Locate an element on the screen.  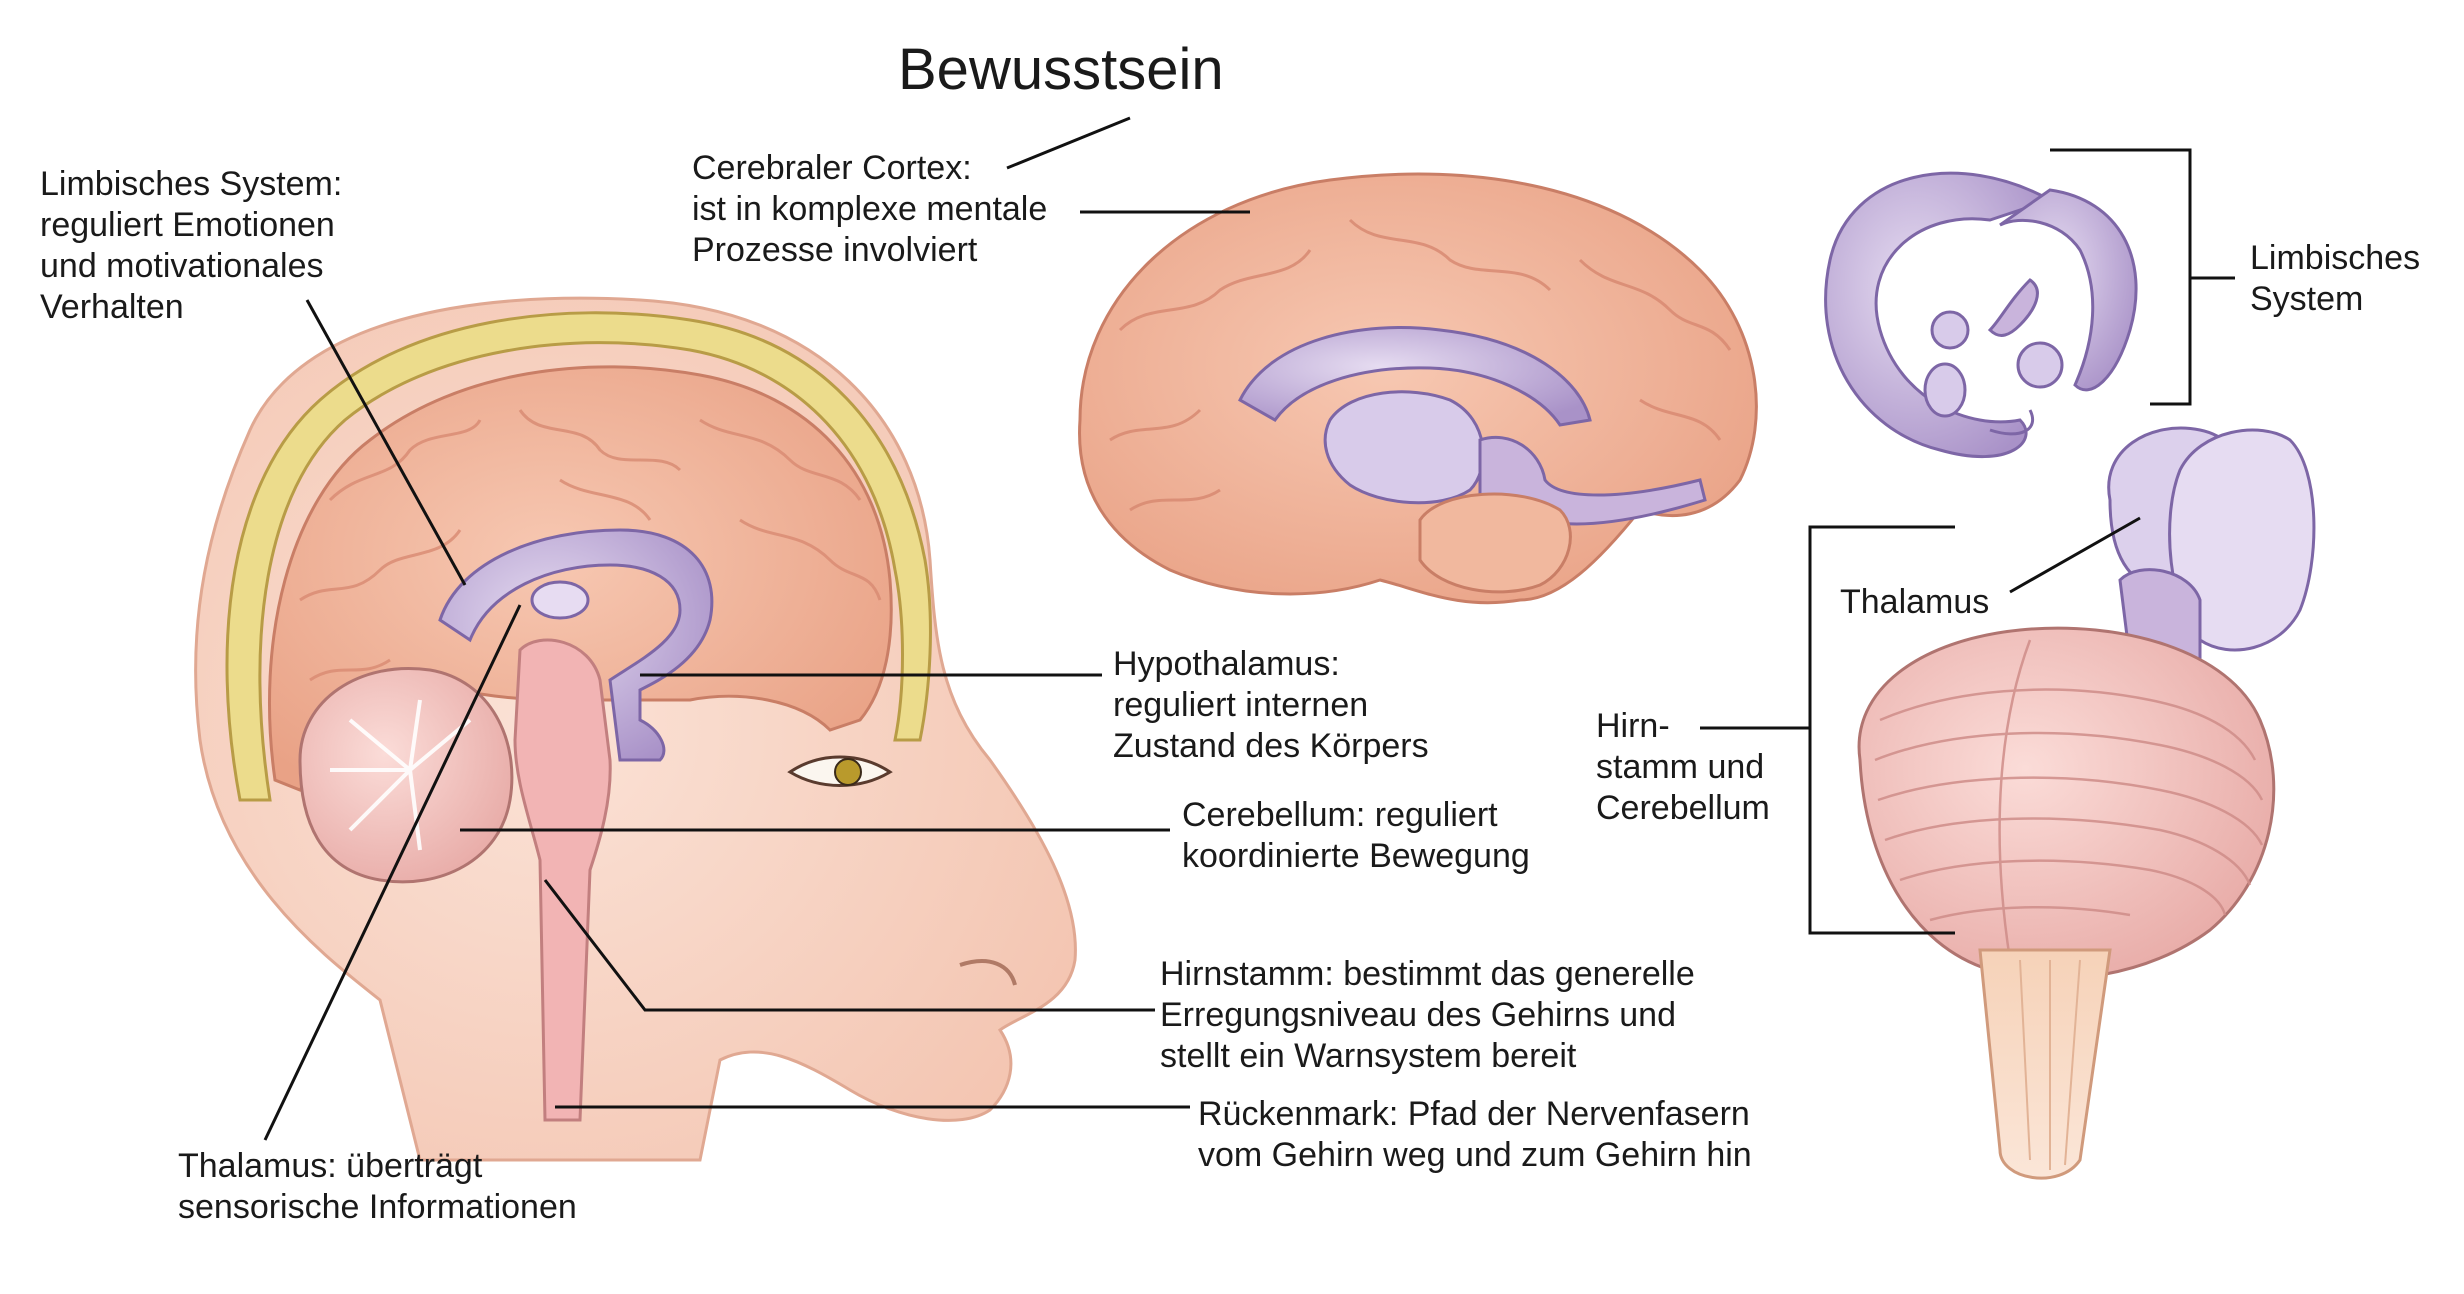
label-limbic-line2: und motivationales is located at coordinates (182, 266).